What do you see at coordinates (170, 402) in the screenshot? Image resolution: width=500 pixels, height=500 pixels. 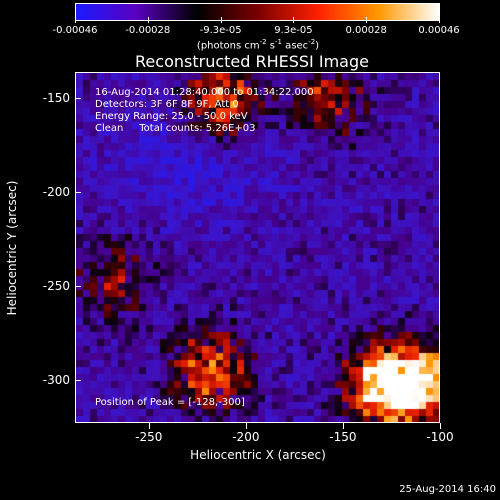 I see `peak-position-label: Position of Peak = [-128,-300]` at bounding box center [170, 402].